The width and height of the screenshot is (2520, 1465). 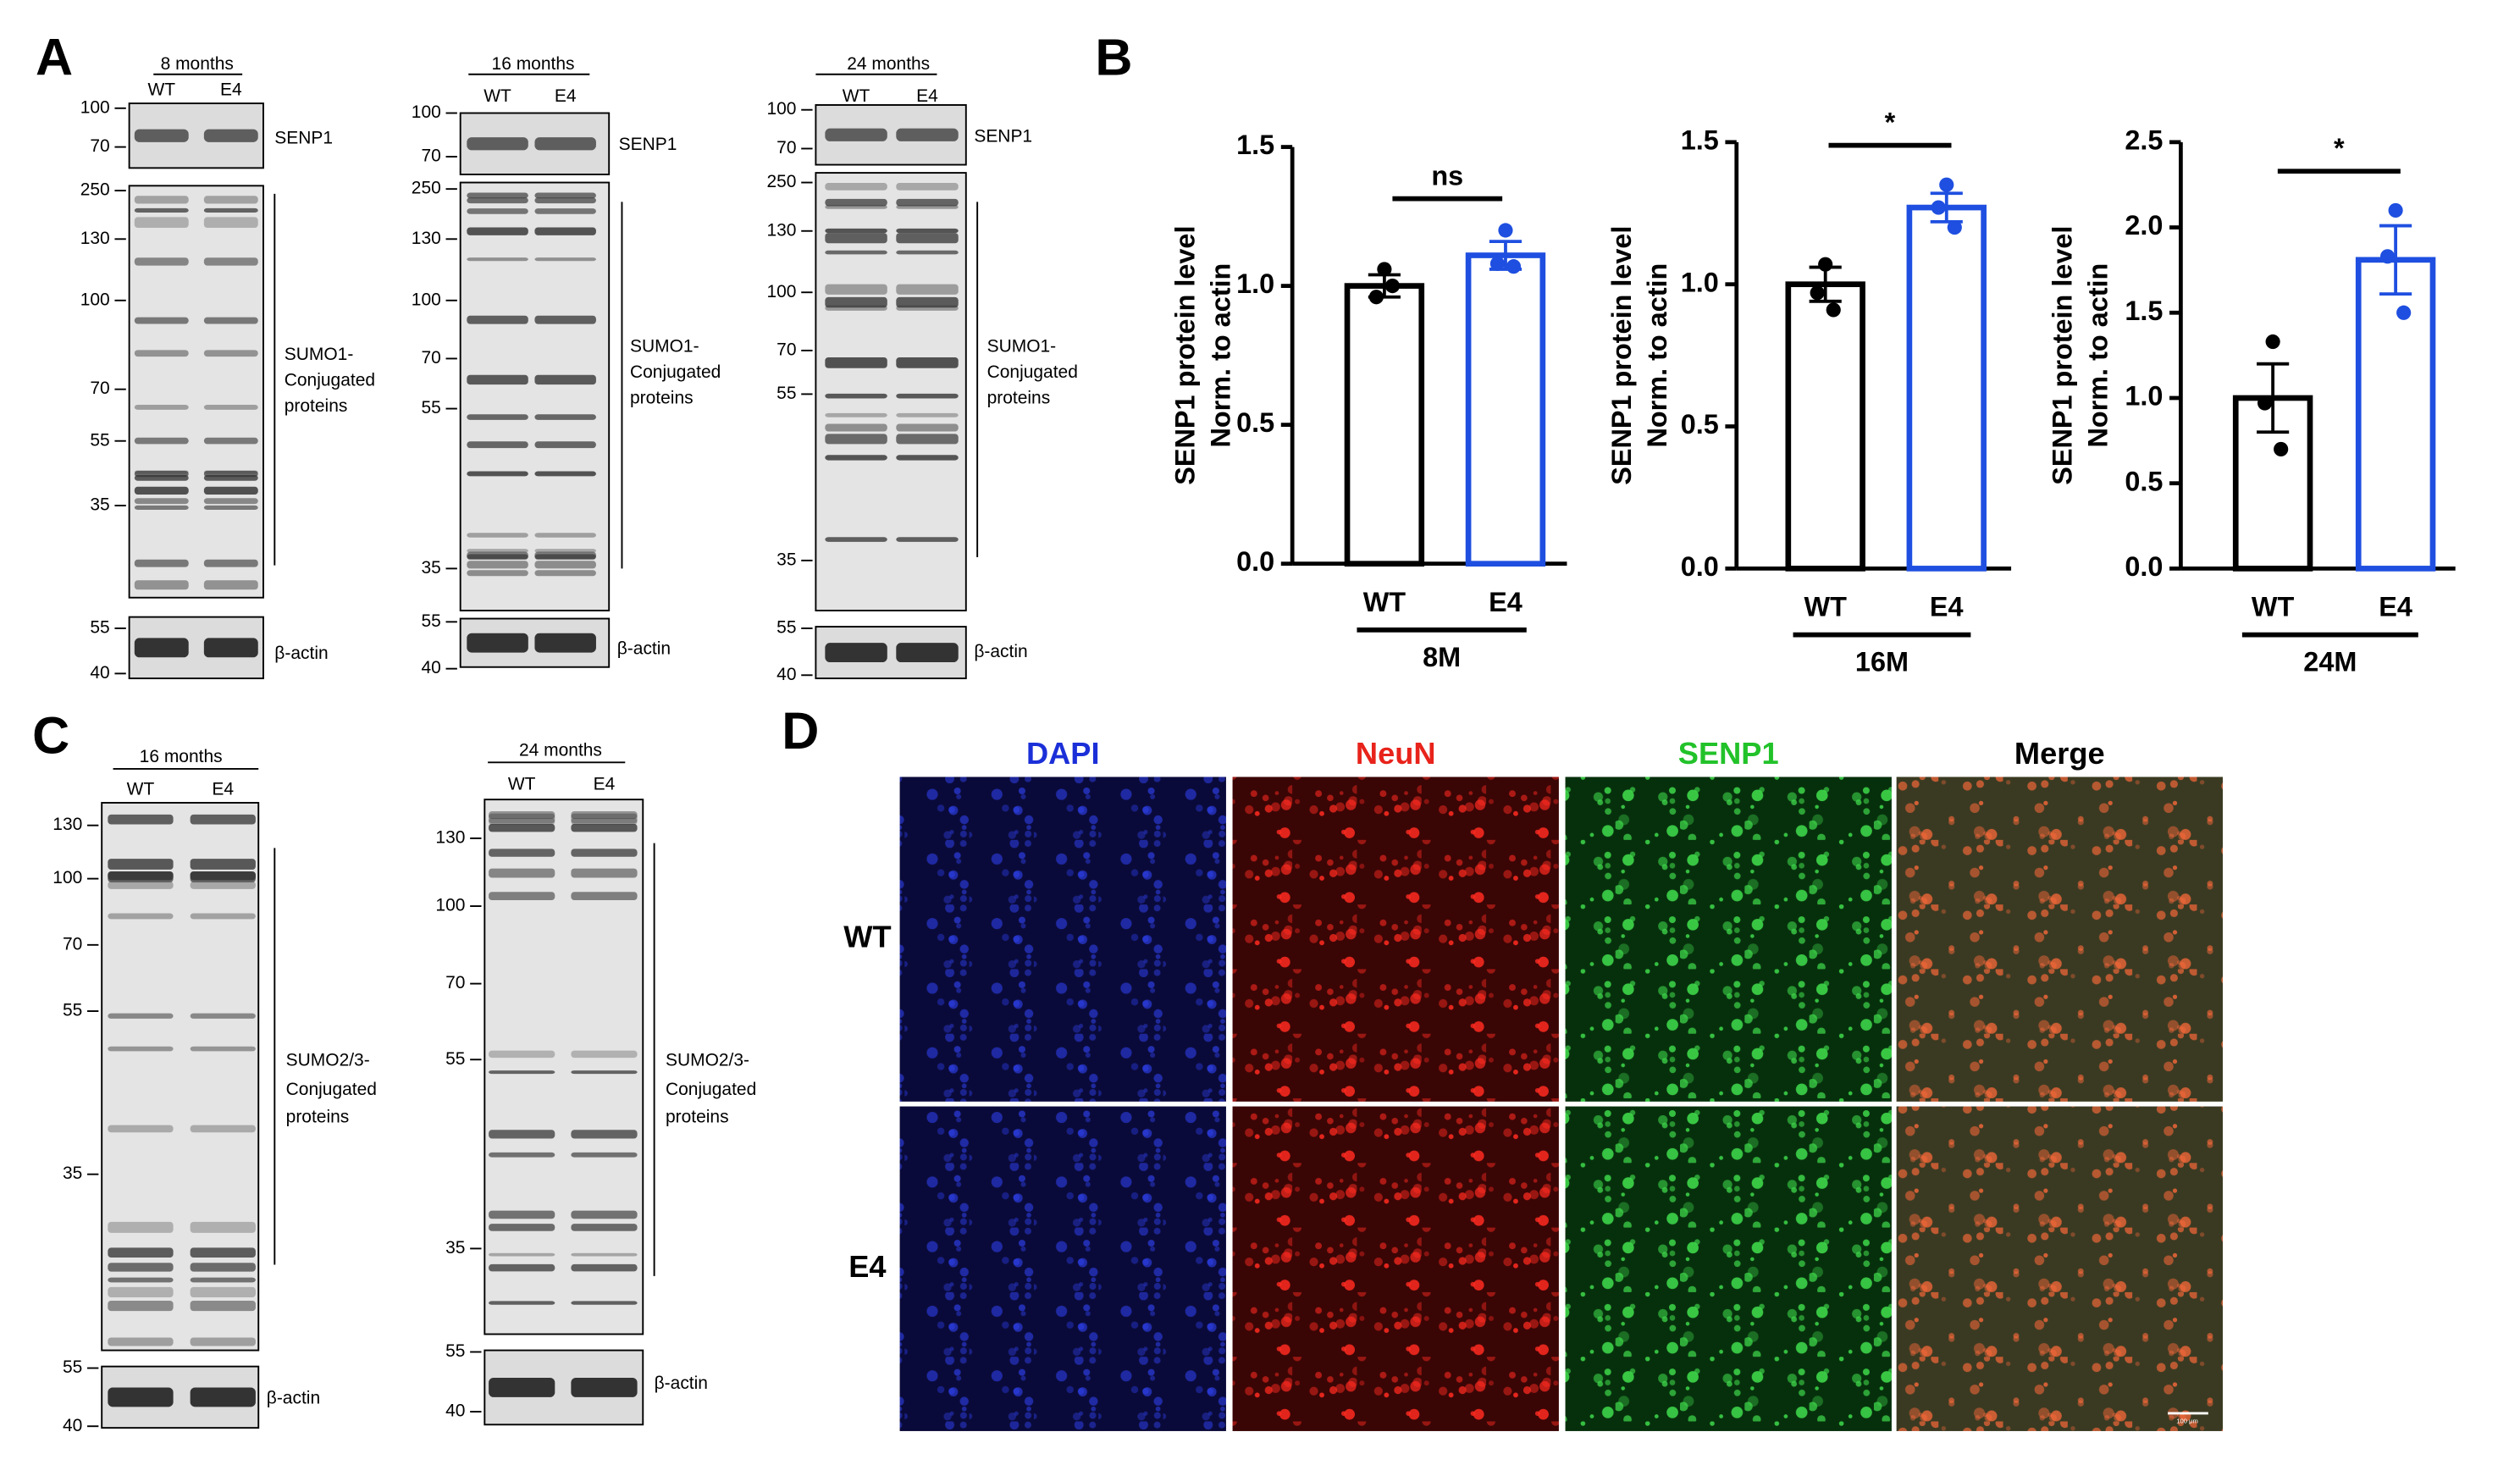 What do you see at coordinates (889, 64) in the screenshot?
I see `blot-header: 24 months` at bounding box center [889, 64].